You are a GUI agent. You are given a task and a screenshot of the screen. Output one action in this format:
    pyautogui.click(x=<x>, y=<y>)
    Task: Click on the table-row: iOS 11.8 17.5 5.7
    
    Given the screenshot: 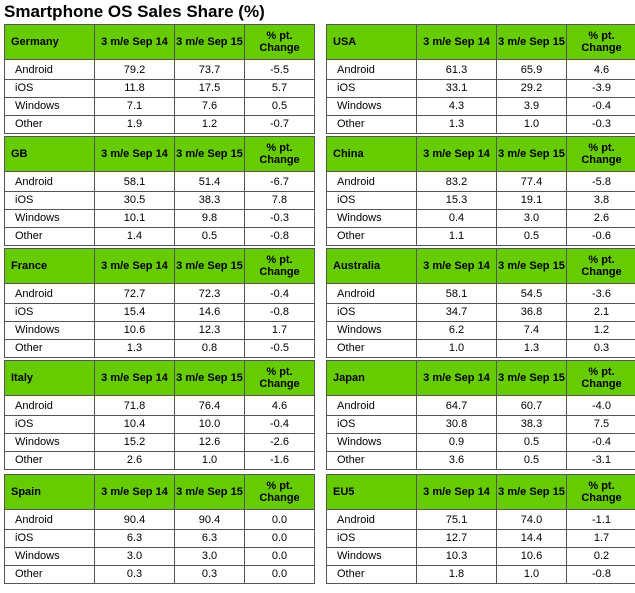 What is the action you would take?
    pyautogui.click(x=159, y=88)
    